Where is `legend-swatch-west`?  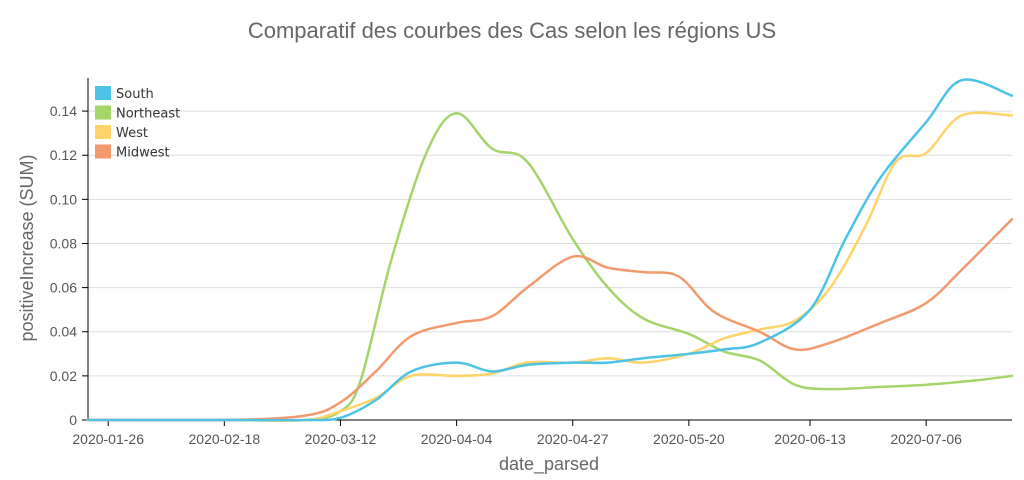
legend-swatch-west is located at coordinates (103, 132).